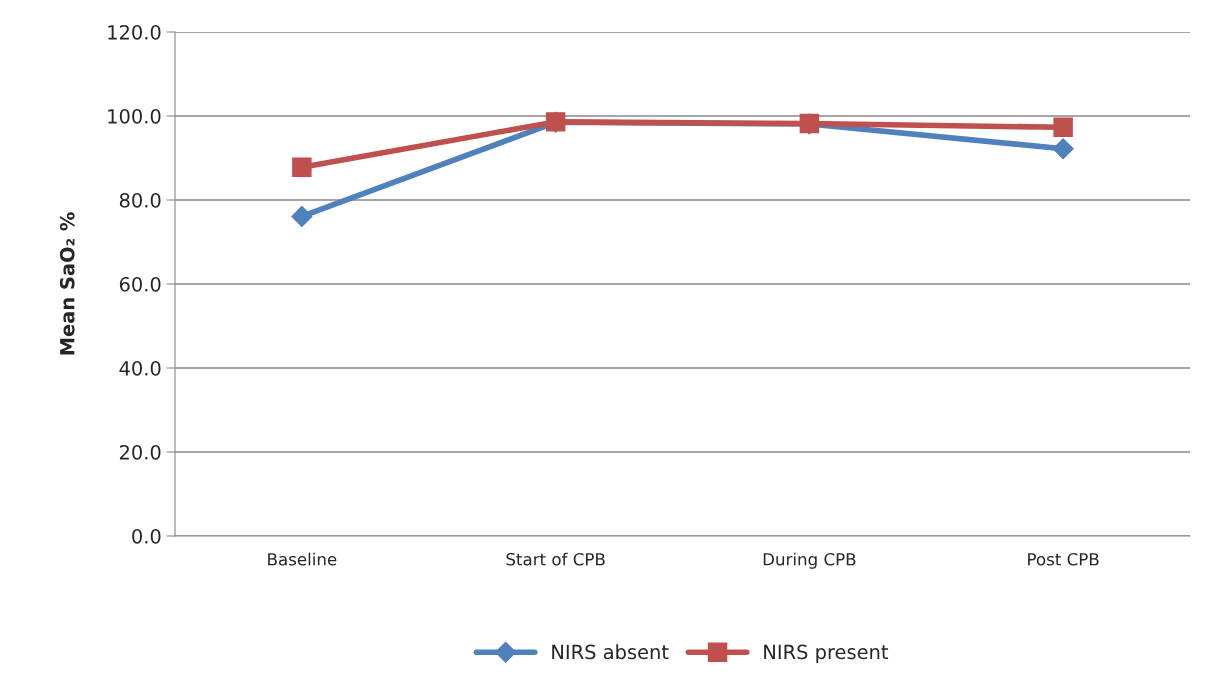 The height and width of the screenshot is (698, 1206). Describe the element at coordinates (809, 560) in the screenshot. I see `x-tick-label: During CPB` at that location.